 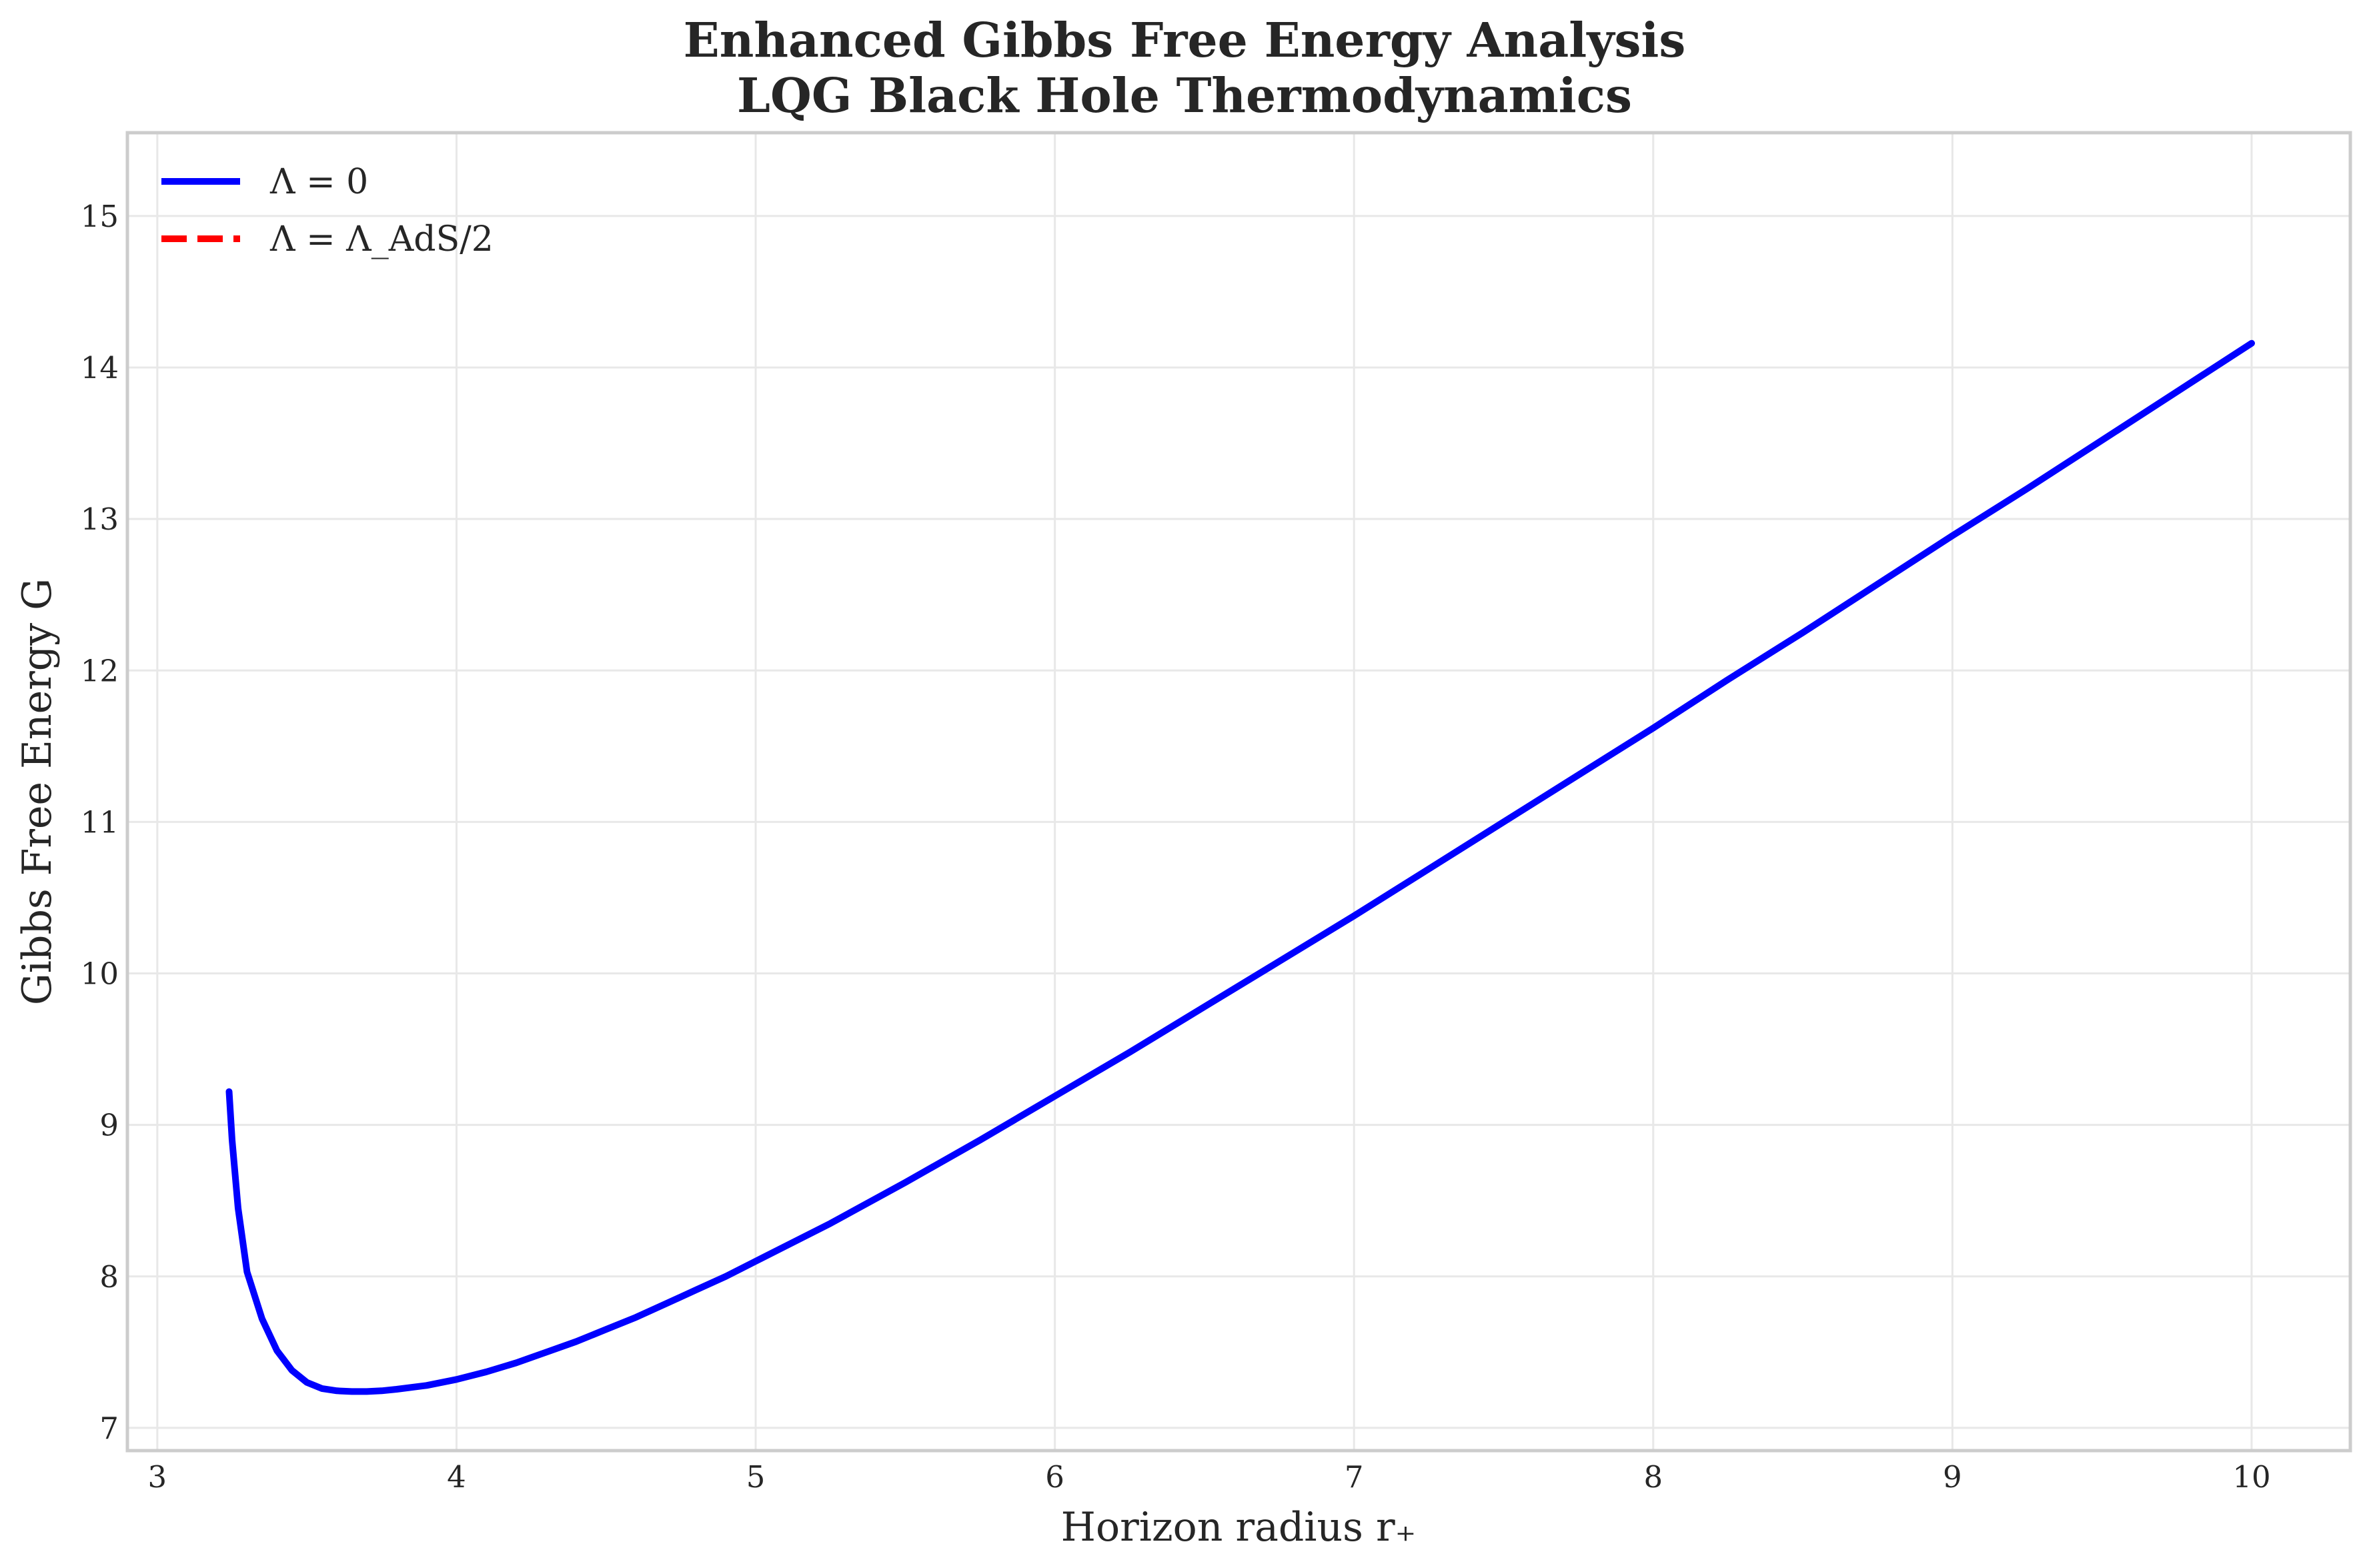 What do you see at coordinates (100, 367) in the screenshot?
I see `y-tick-label: 14` at bounding box center [100, 367].